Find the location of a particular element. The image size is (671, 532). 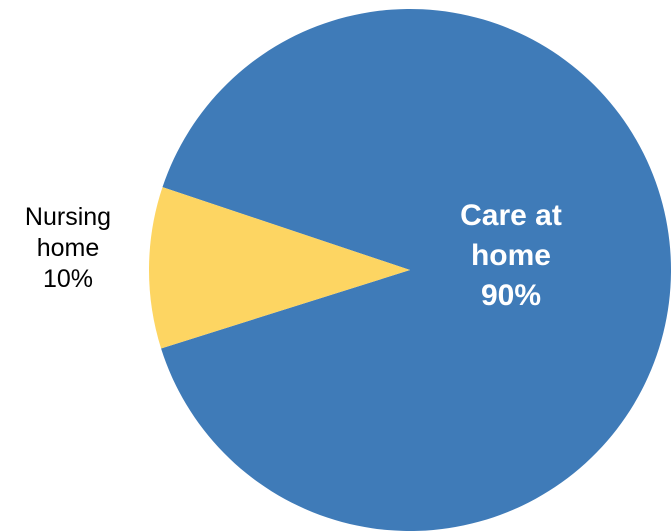

pie-label-line: Nursing is located at coordinates (68, 217).